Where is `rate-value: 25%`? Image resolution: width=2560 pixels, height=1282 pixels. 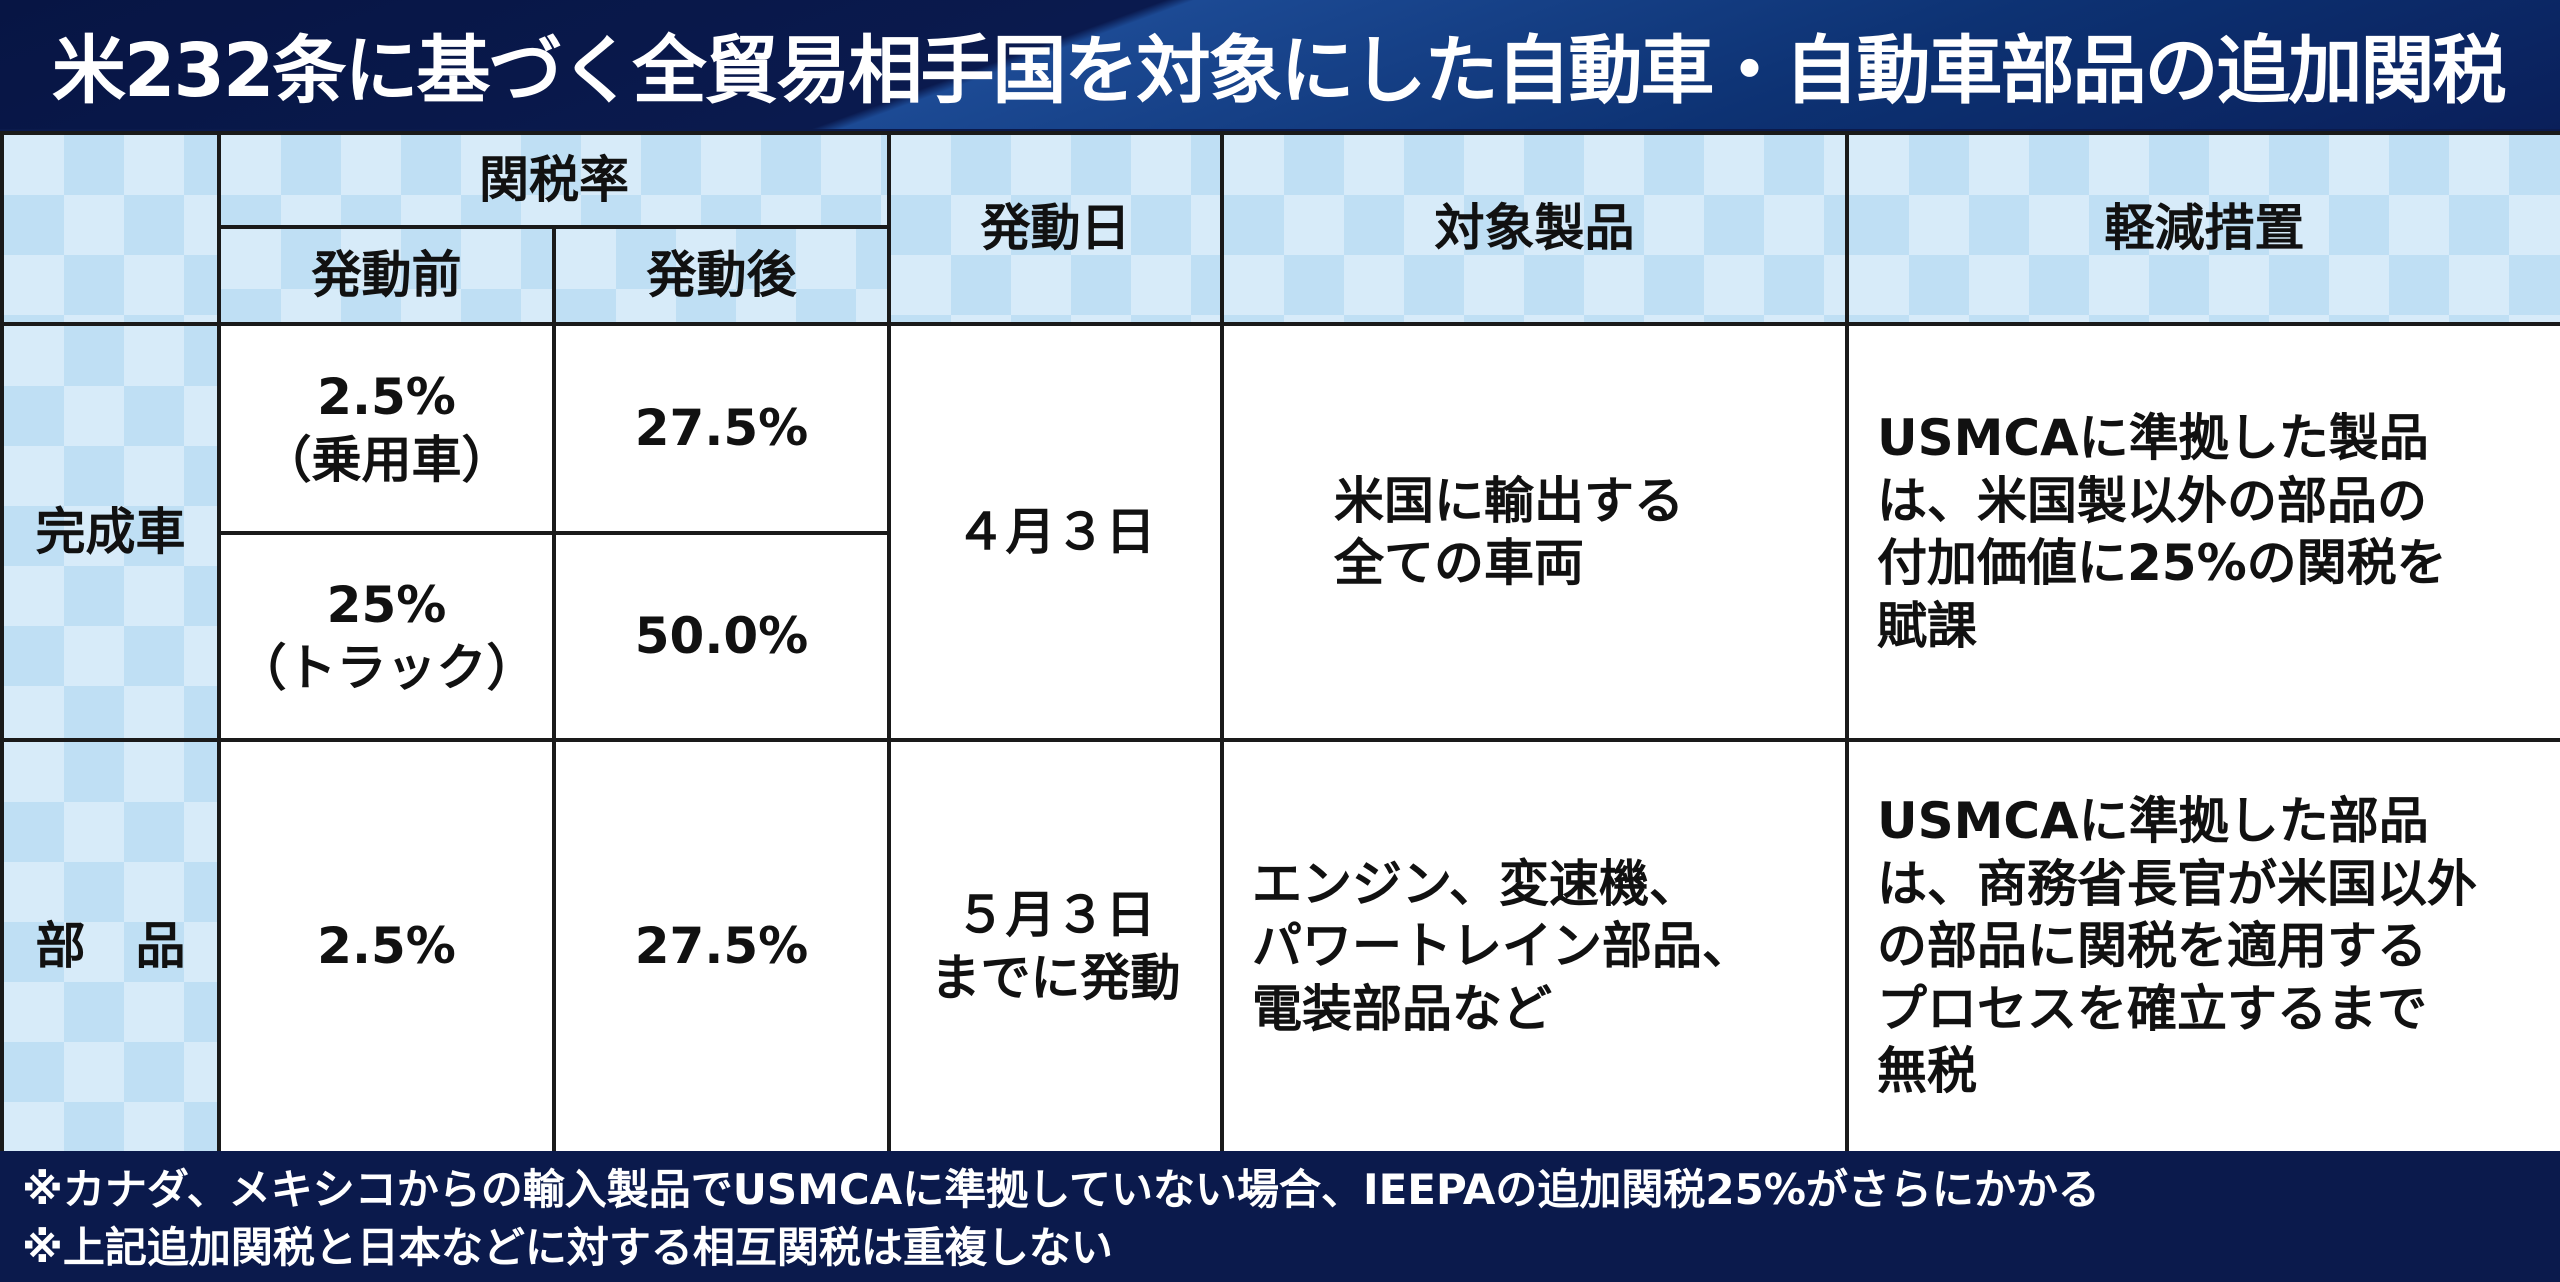
rate-value: 25% is located at coordinates (386, 605).